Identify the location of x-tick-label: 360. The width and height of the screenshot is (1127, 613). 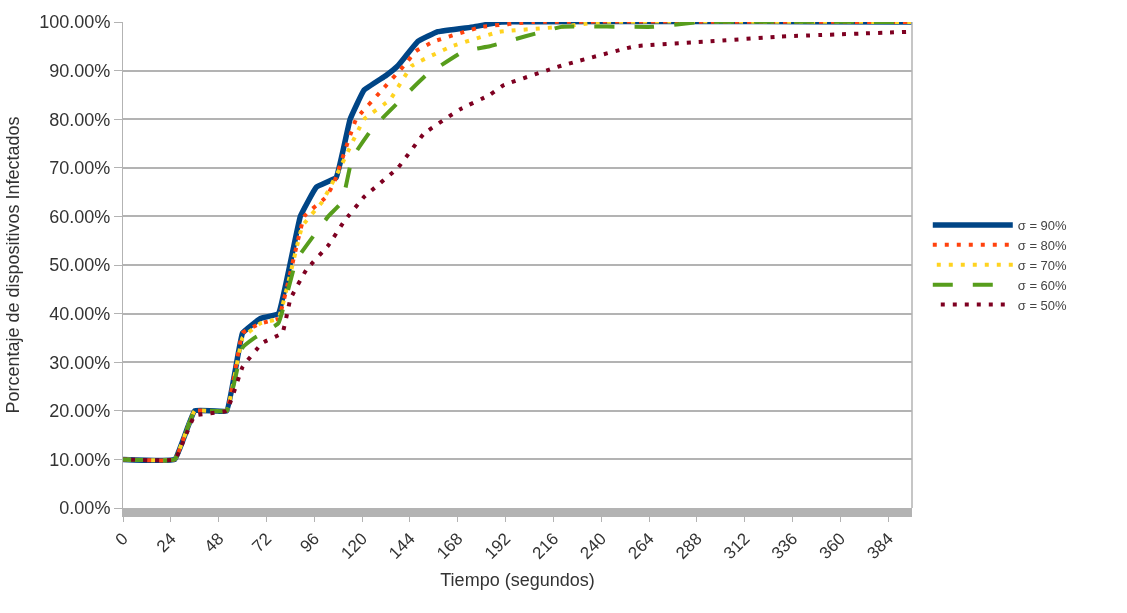
(832, 546).